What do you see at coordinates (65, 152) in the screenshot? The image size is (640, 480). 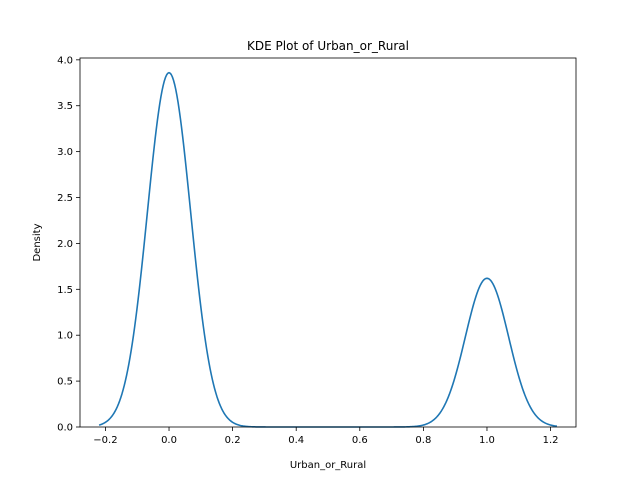 I see `y-tick-label: 3.0` at bounding box center [65, 152].